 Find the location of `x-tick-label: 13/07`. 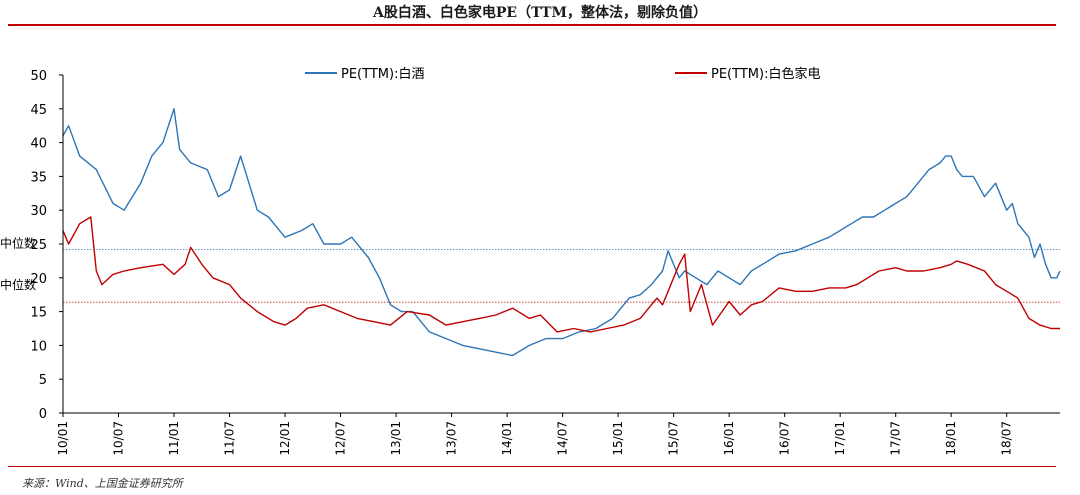

x-tick-label: 13/07 is located at coordinates (452, 438).